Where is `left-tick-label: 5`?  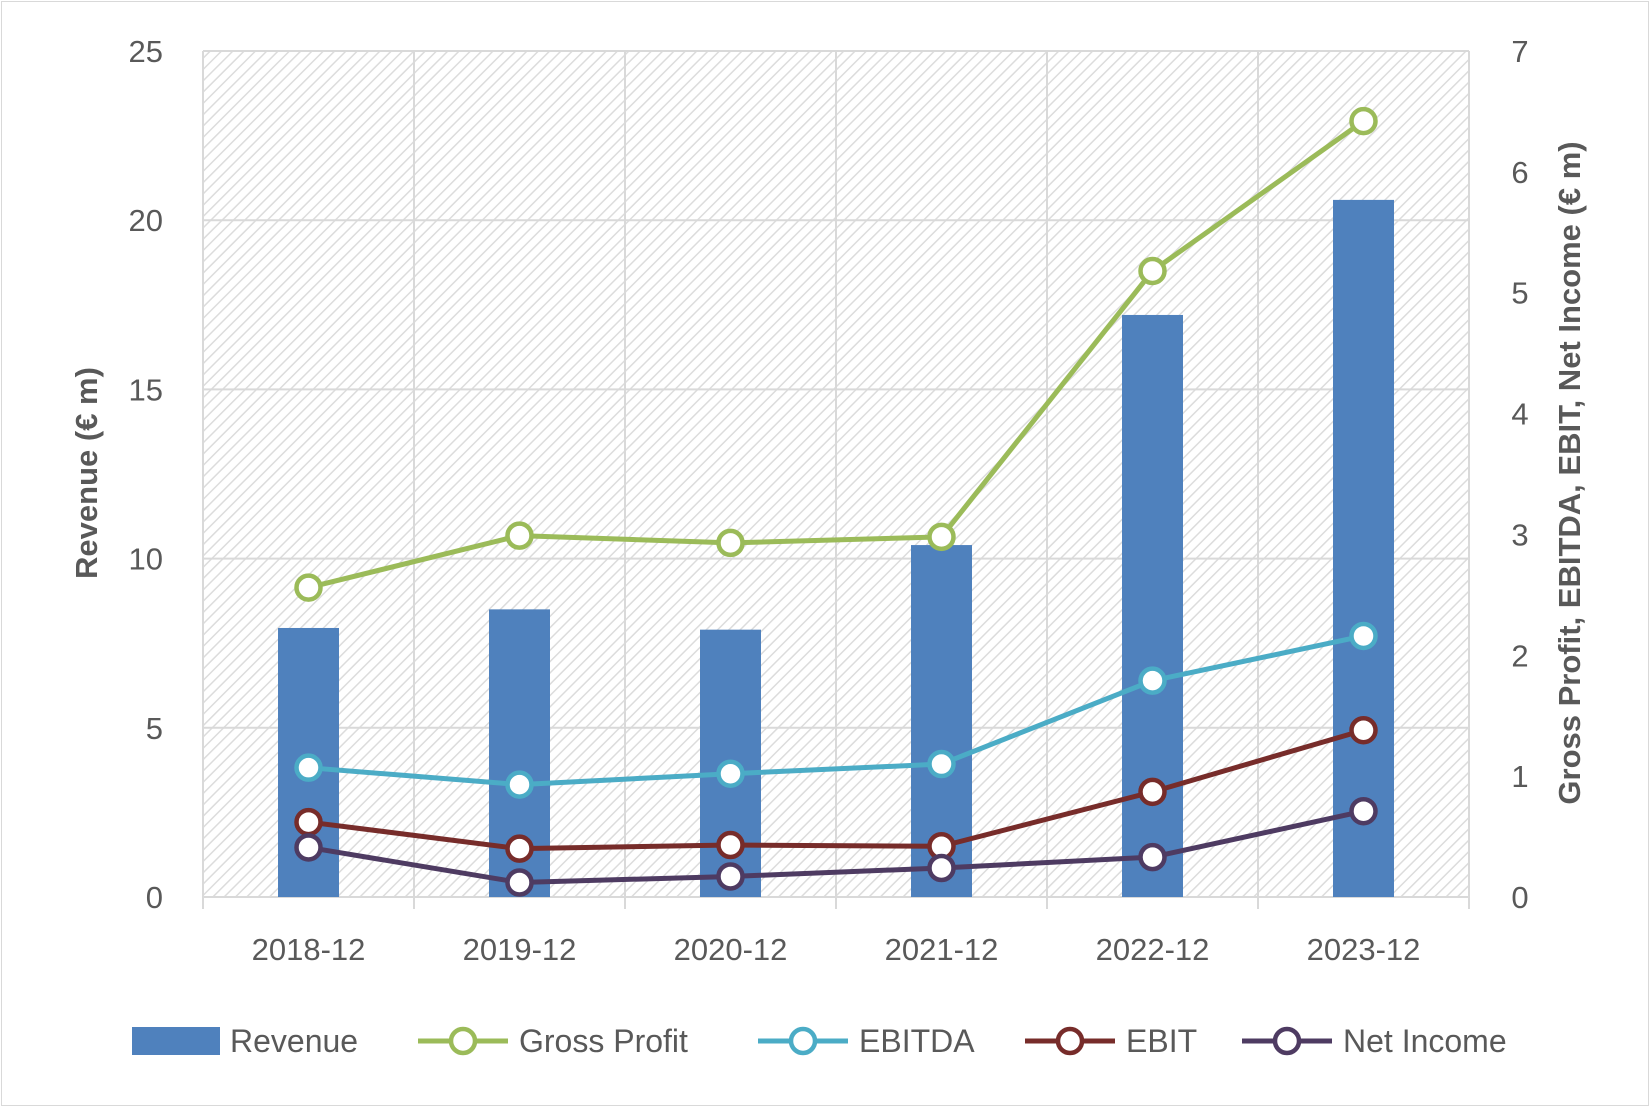
left-tick-label: 5 is located at coordinates (154, 728).